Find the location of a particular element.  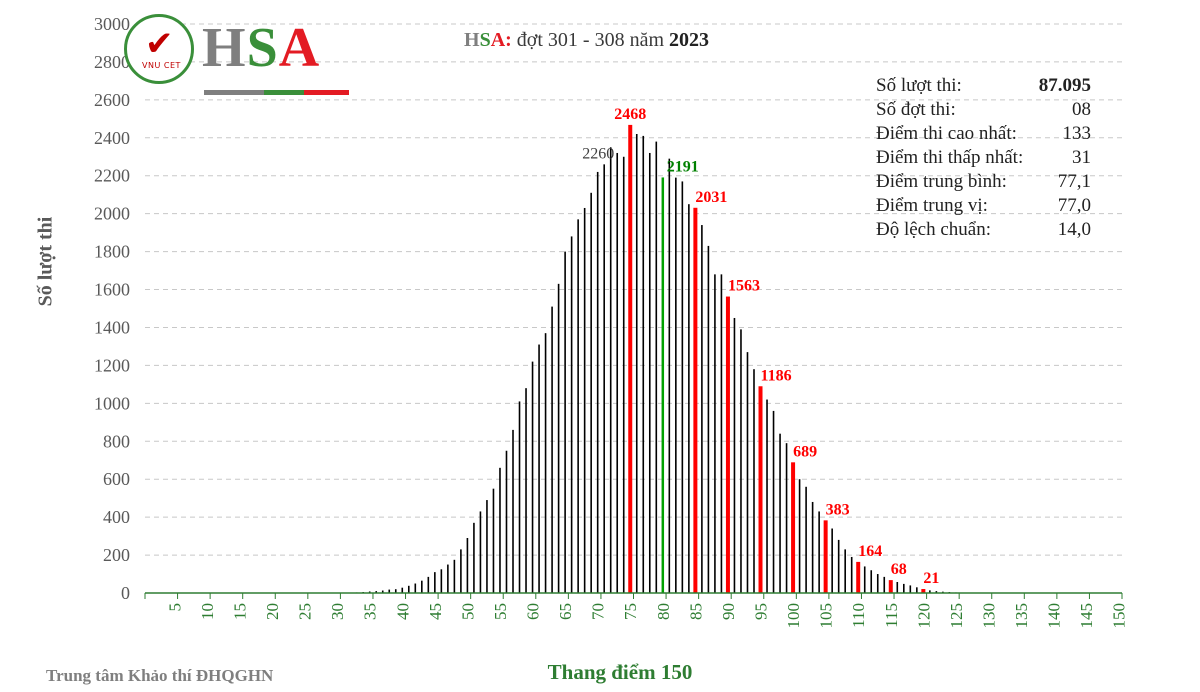

y-tick-label: 1000 is located at coordinates (112, 403).